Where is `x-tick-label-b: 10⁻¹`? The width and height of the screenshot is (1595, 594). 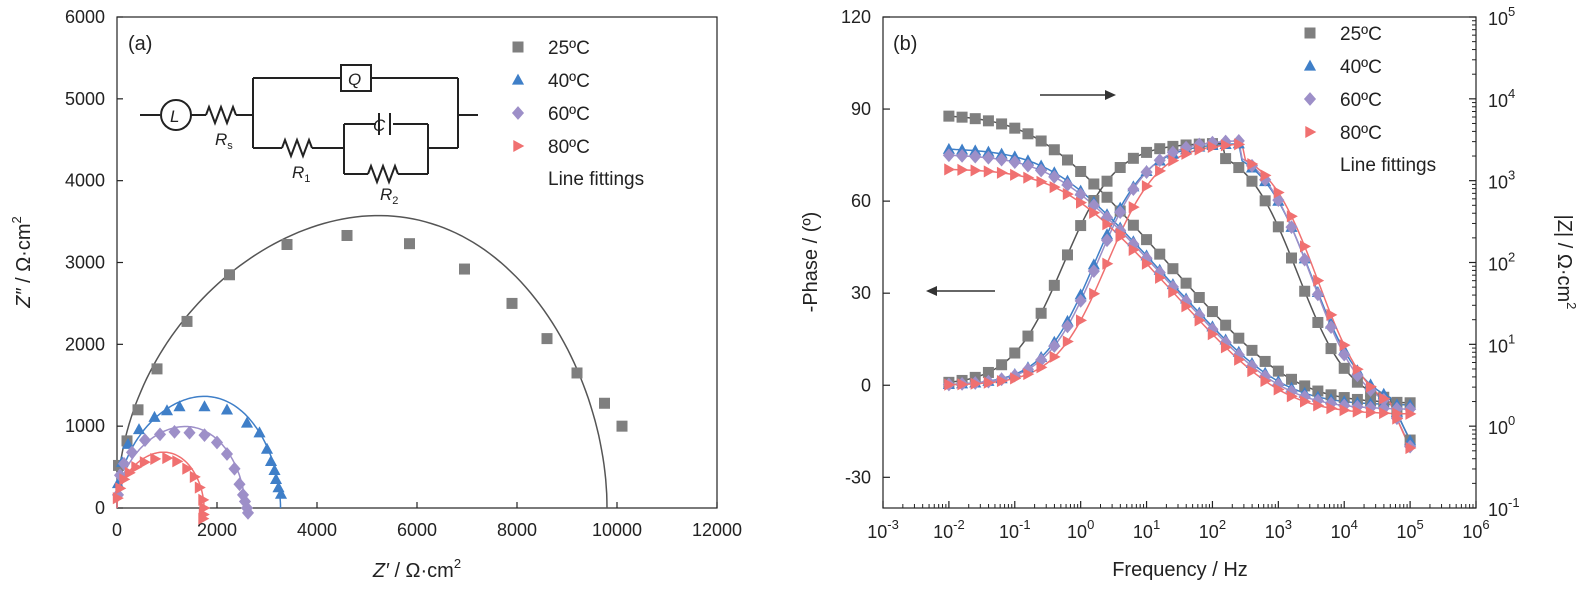 x-tick-label-b: 10⁻¹ is located at coordinates (1015, 529).